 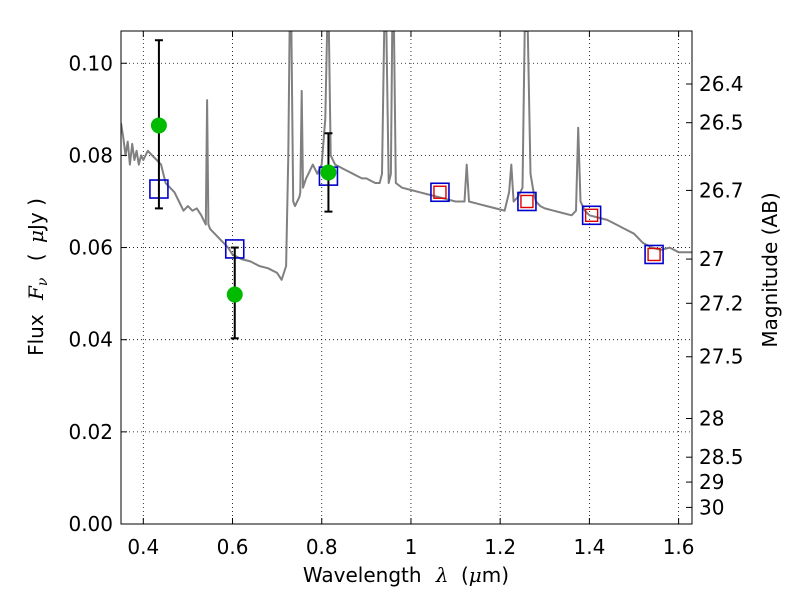 What do you see at coordinates (90, 340) in the screenshot?
I see `y-tick-label: 0.04` at bounding box center [90, 340].